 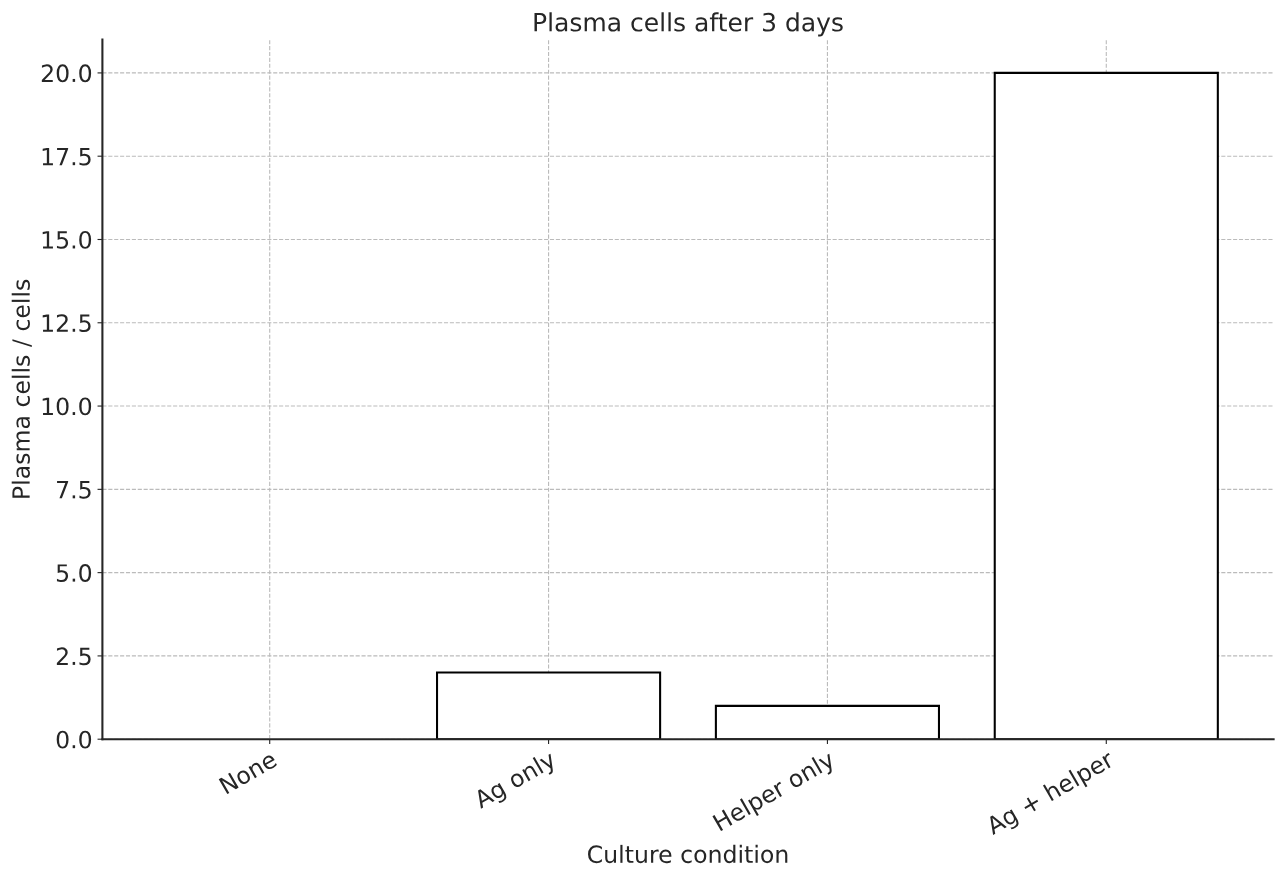 I want to click on chart-title: Plasma cells after 3 days, so click(x=688, y=24).